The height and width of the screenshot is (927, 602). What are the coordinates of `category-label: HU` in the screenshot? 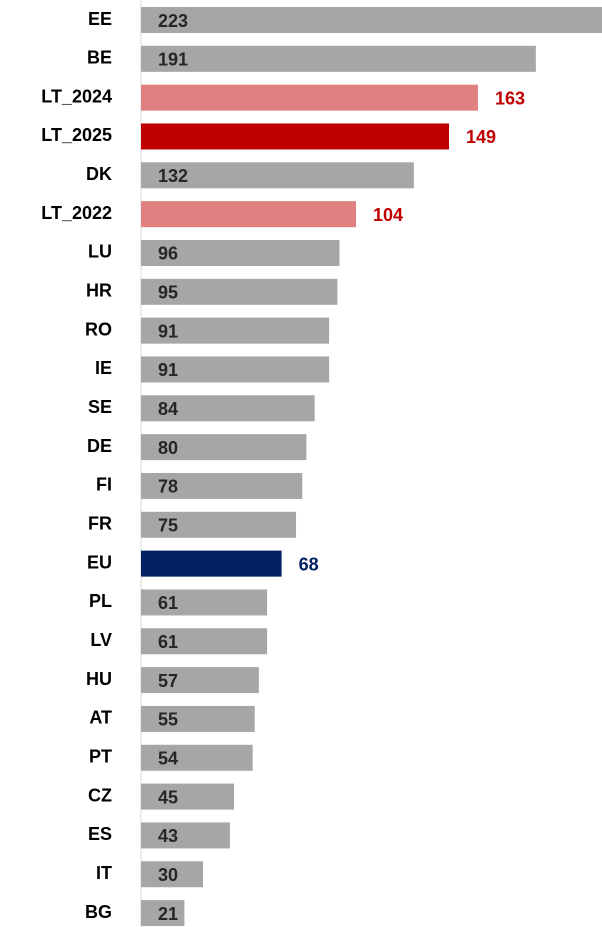 It's located at (99, 679).